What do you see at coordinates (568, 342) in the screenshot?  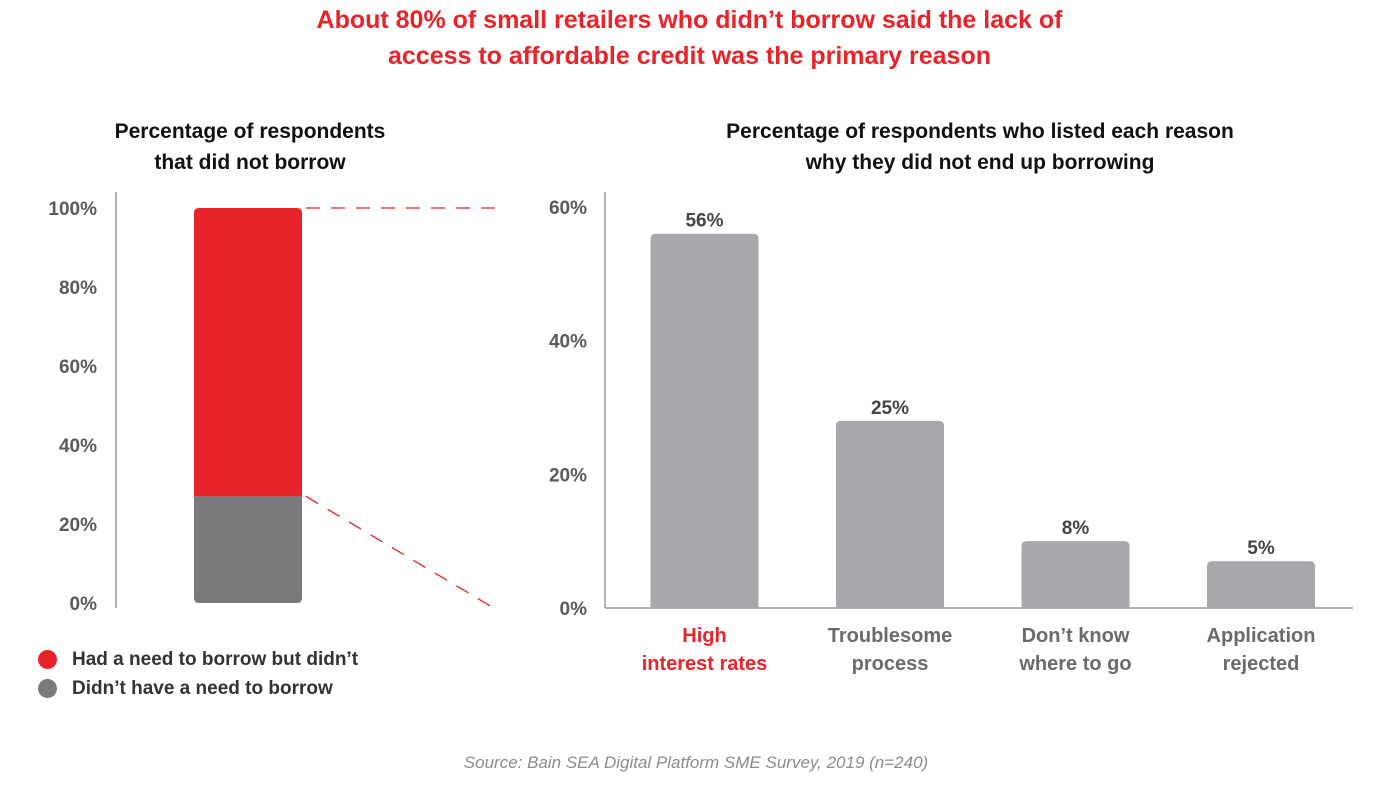 I see `right-y-tick-label: 40%` at bounding box center [568, 342].